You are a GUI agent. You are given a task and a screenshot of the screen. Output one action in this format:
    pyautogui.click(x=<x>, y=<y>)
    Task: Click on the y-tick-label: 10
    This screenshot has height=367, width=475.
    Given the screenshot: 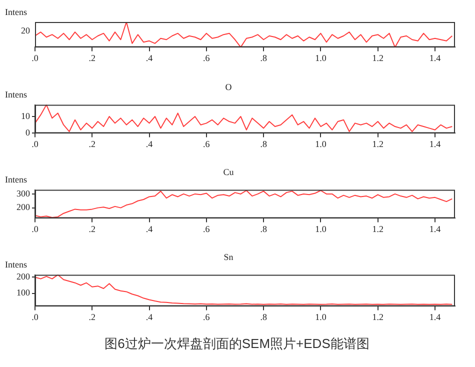 What is the action you would take?
    pyautogui.click(x=25, y=115)
    